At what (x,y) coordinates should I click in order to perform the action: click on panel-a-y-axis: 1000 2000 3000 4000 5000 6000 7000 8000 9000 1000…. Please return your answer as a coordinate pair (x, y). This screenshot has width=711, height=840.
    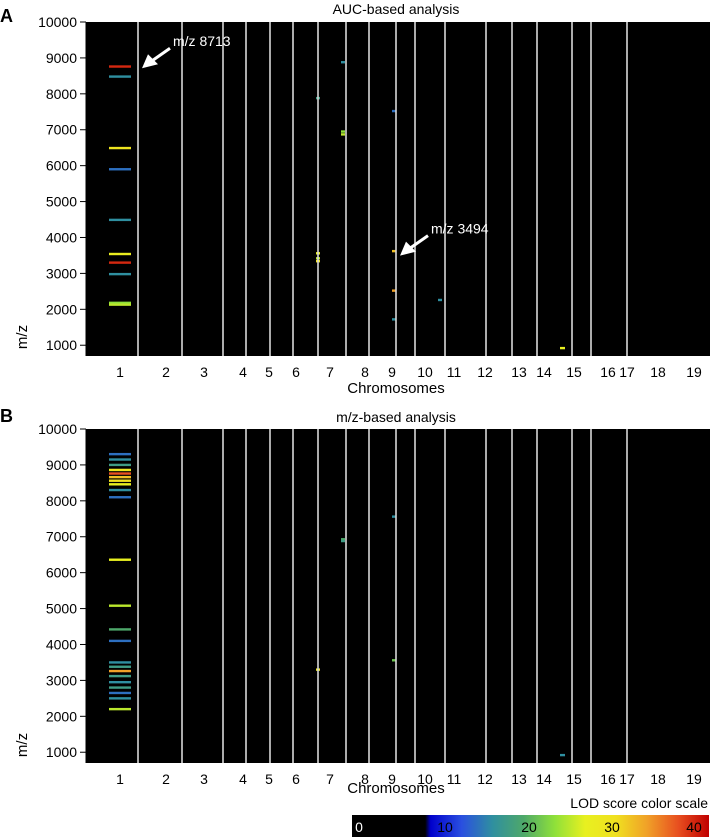
    Looking at the image, I should click on (62, 185).